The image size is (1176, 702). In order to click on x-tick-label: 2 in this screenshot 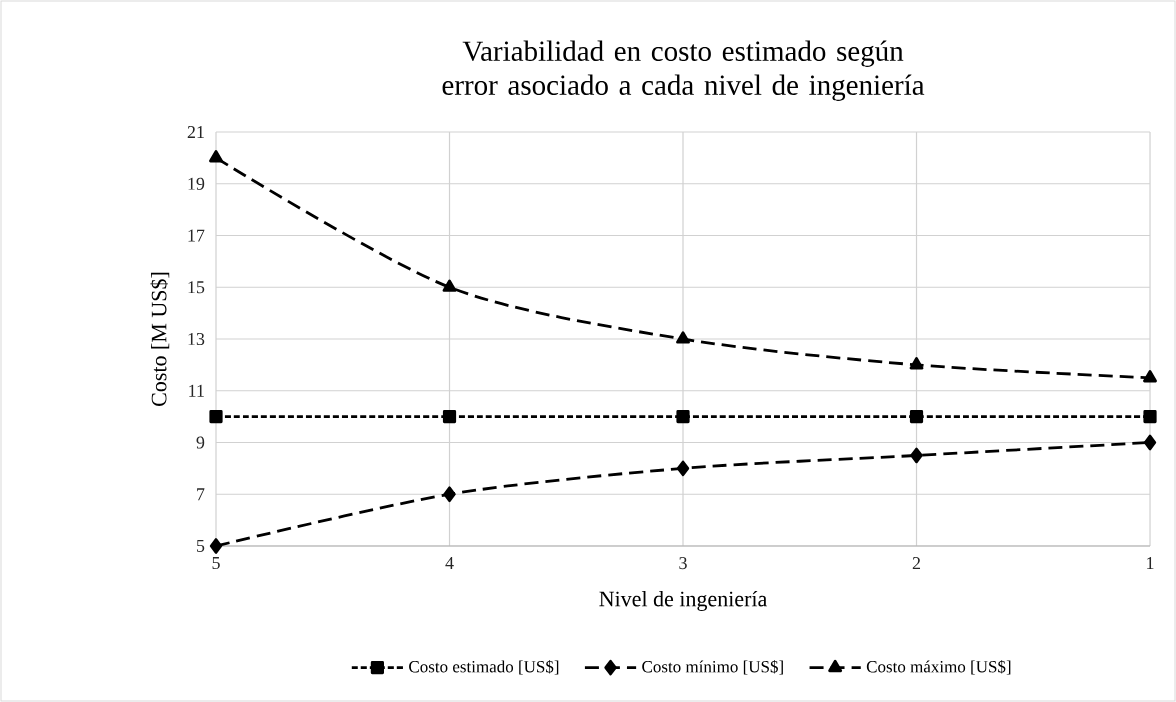, I will do `click(916, 563)`.